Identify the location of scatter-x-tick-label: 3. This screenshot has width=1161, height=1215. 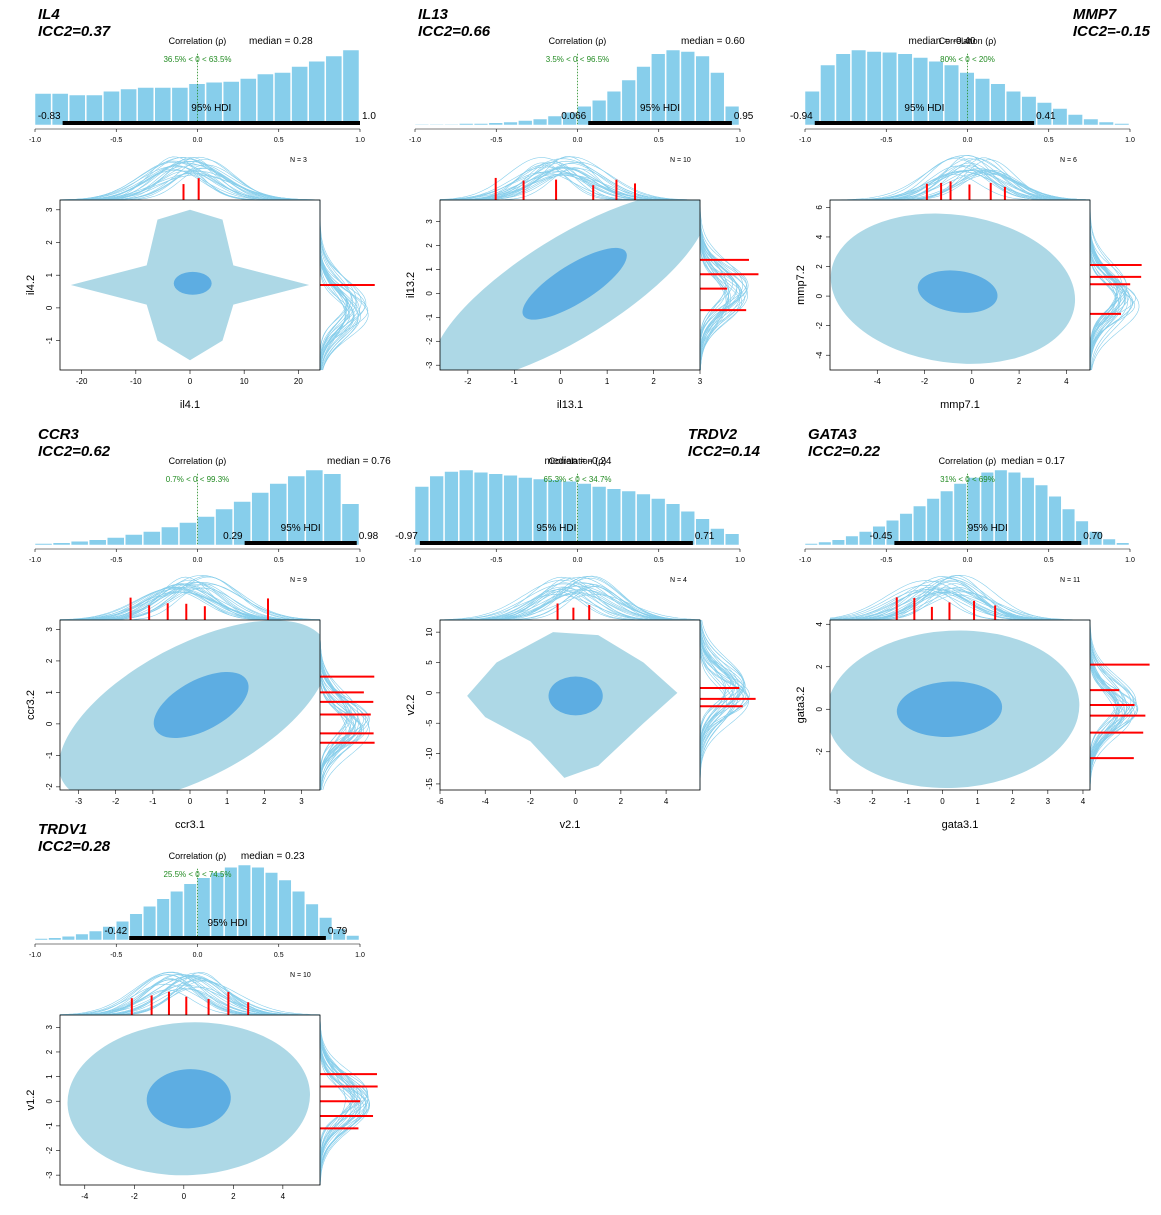
(700, 381).